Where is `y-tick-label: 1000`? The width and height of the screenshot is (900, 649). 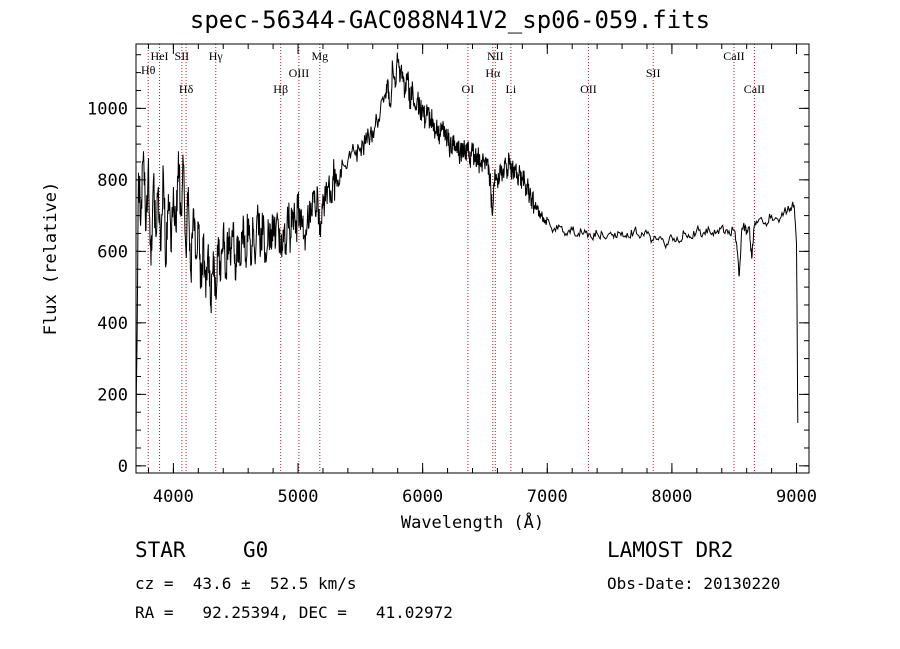 y-tick-label: 1000 is located at coordinates (107, 109).